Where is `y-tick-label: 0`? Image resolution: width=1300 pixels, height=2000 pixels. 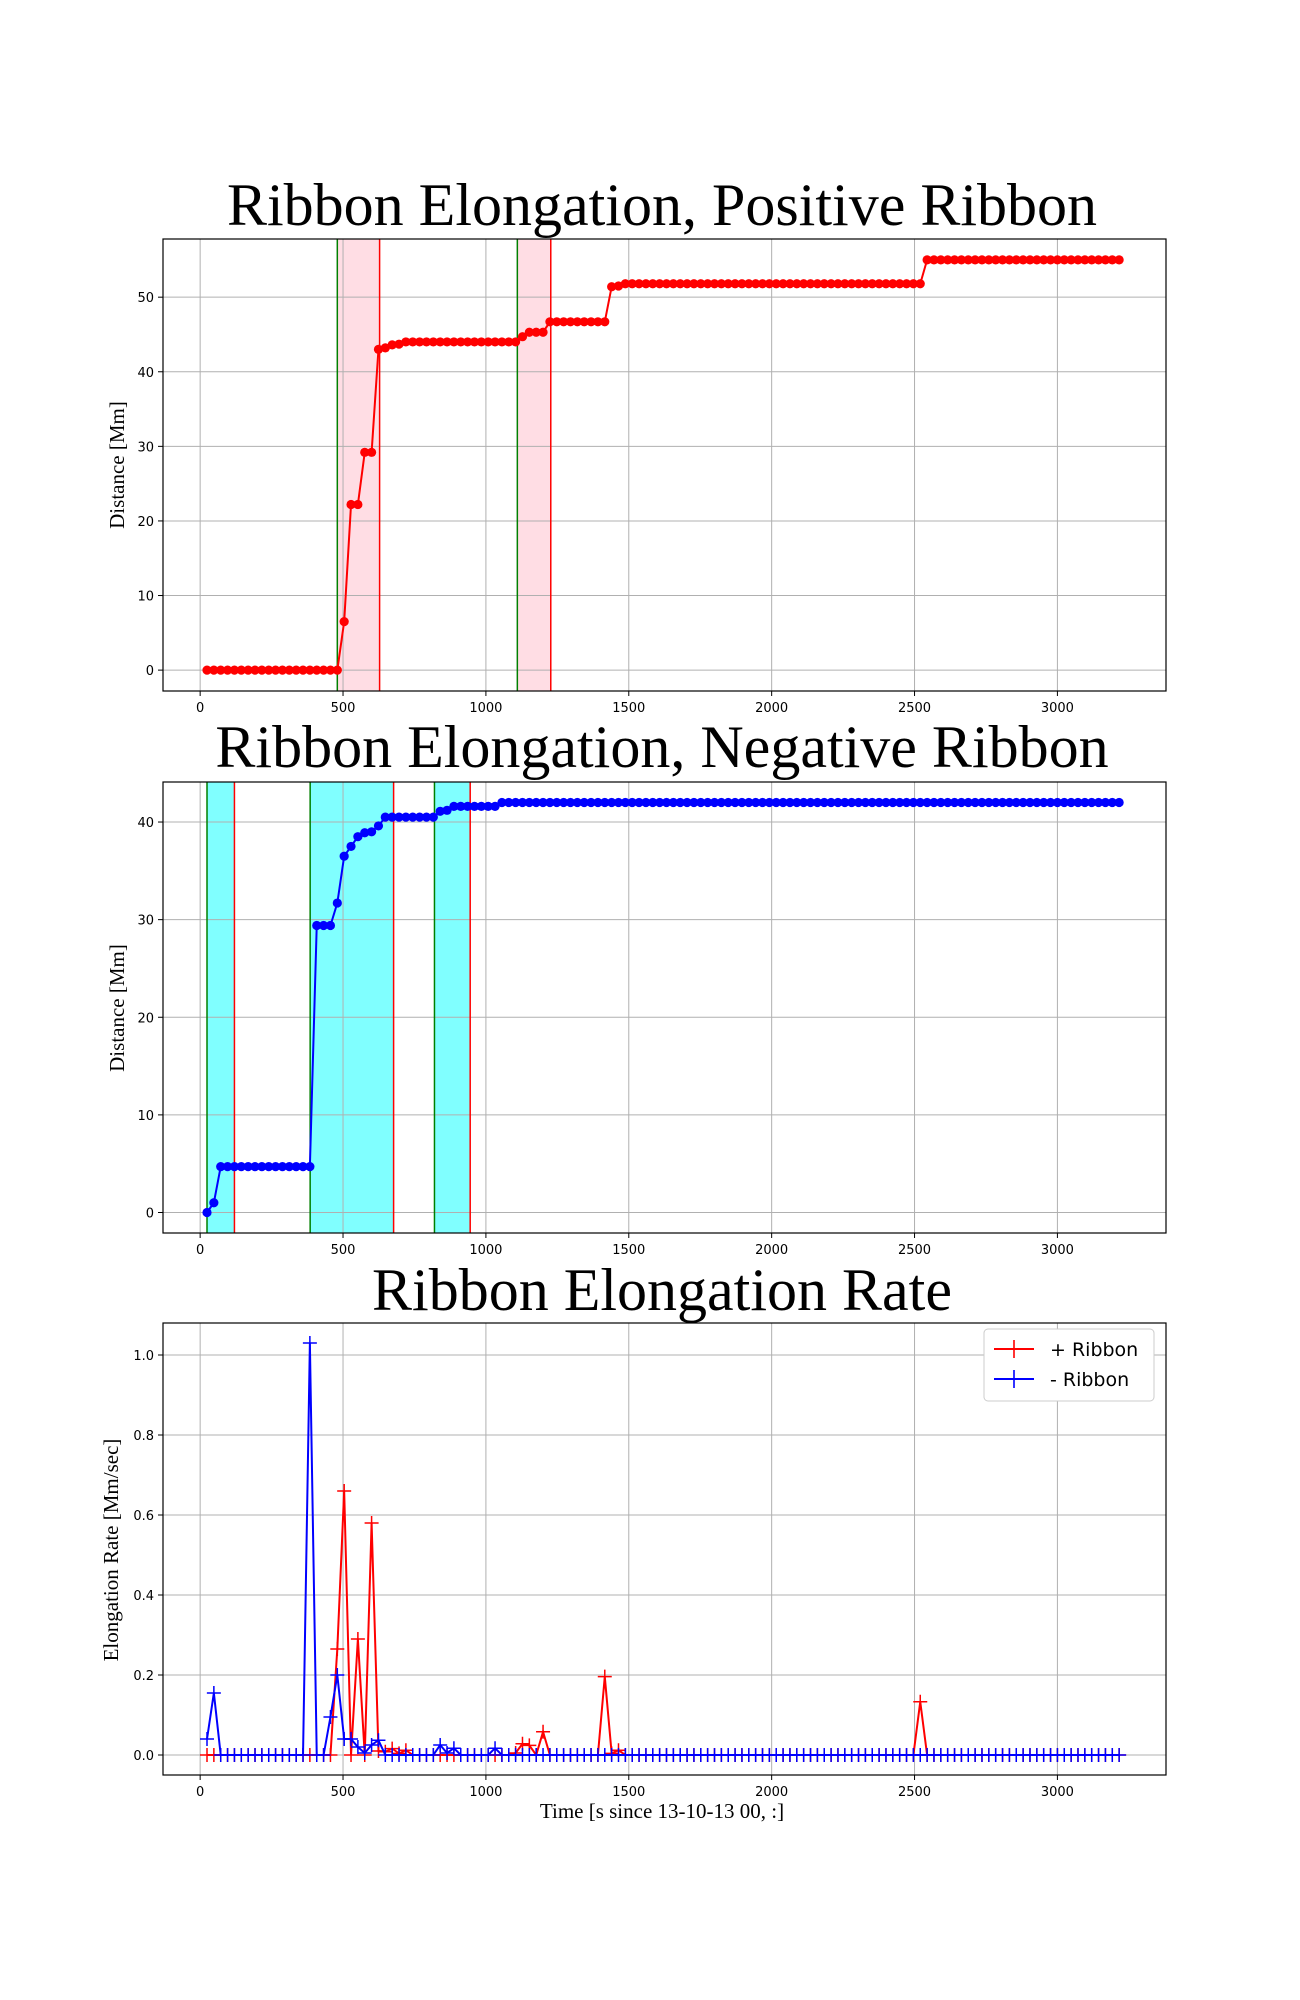 y-tick-label: 0 is located at coordinates (150, 1214).